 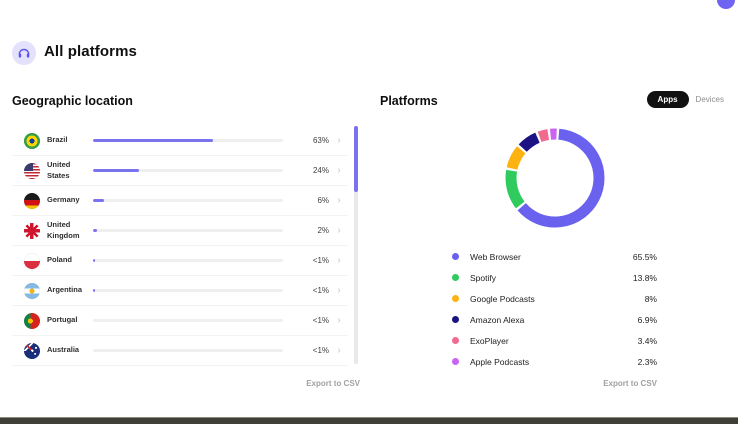 I want to click on bottom-window-edge, so click(x=369, y=420).